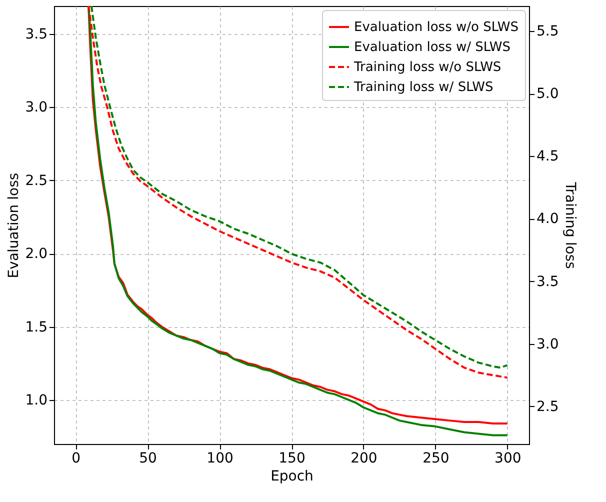 The image size is (606, 502). I want to click on x-tick-label: 50, so click(148, 458).